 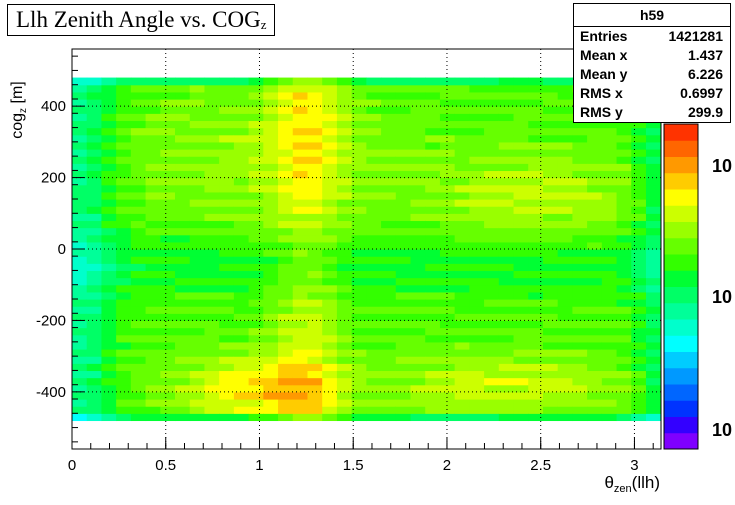 I want to click on stats-row: RMS x 0.6997, so click(x=652, y=93).